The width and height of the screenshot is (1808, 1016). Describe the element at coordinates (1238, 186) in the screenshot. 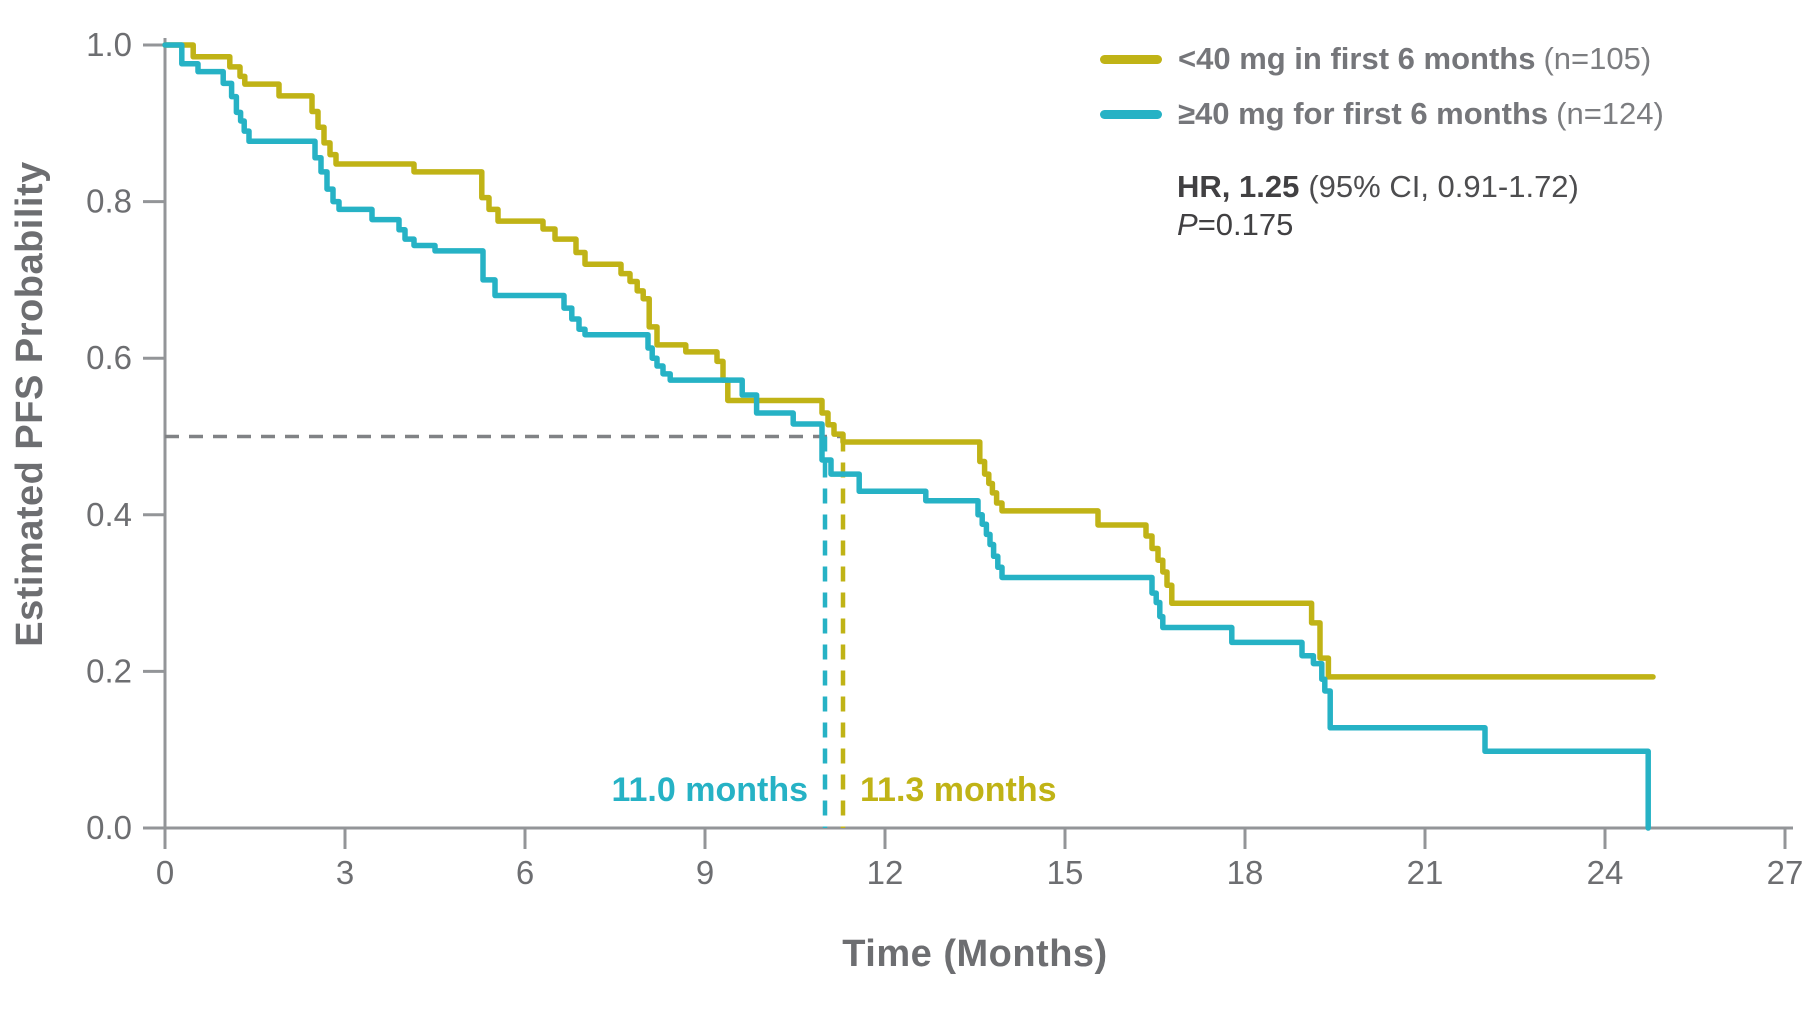

I see `hr-value: HR, 1.25` at that location.